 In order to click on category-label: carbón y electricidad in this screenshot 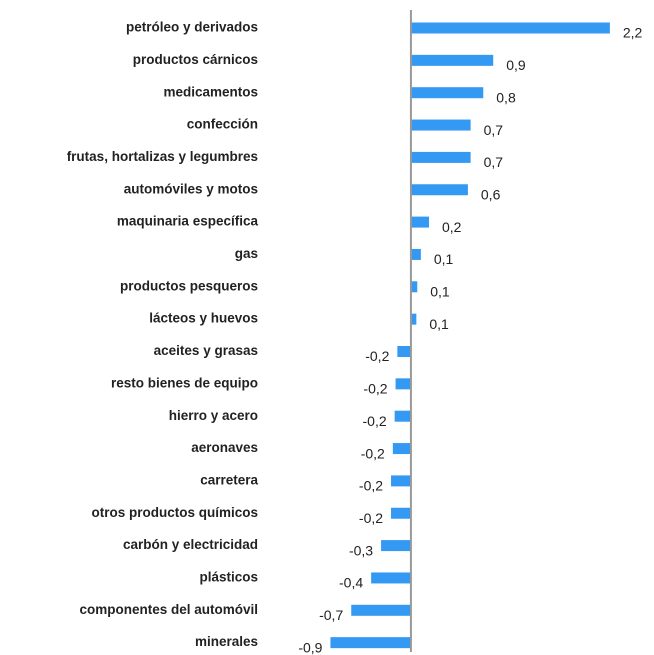, I will do `click(190, 544)`.